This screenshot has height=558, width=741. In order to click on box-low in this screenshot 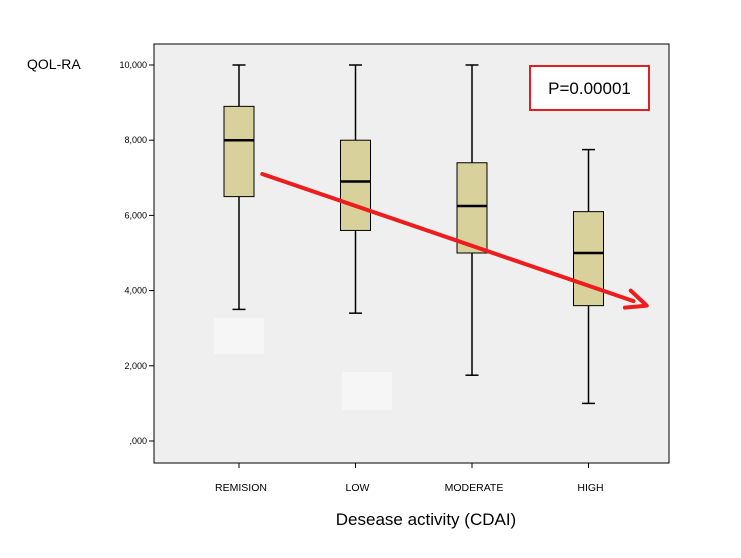, I will do `click(355, 189)`.